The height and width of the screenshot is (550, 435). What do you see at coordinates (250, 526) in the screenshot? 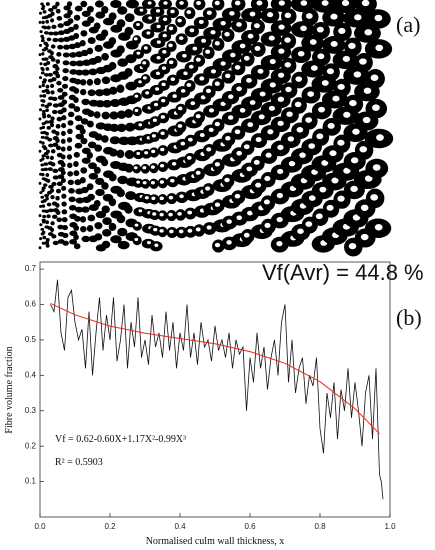
I see `x-tick-label: 0.6` at bounding box center [250, 526].